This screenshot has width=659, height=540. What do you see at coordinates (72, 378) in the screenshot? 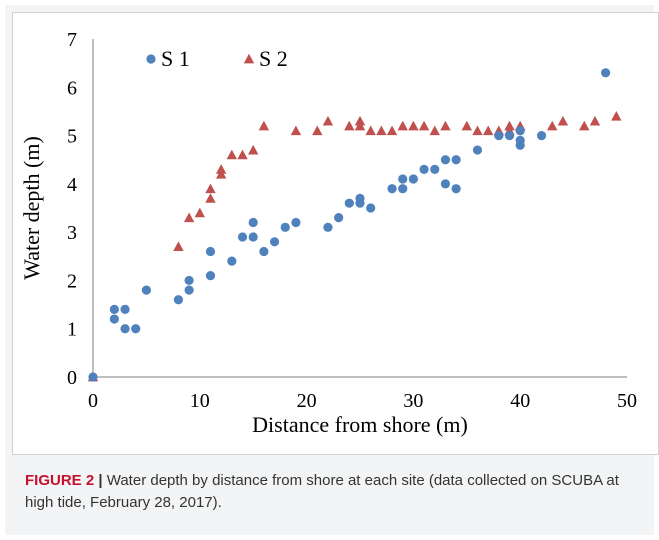
I see `y-tick-label: 0` at bounding box center [72, 378].